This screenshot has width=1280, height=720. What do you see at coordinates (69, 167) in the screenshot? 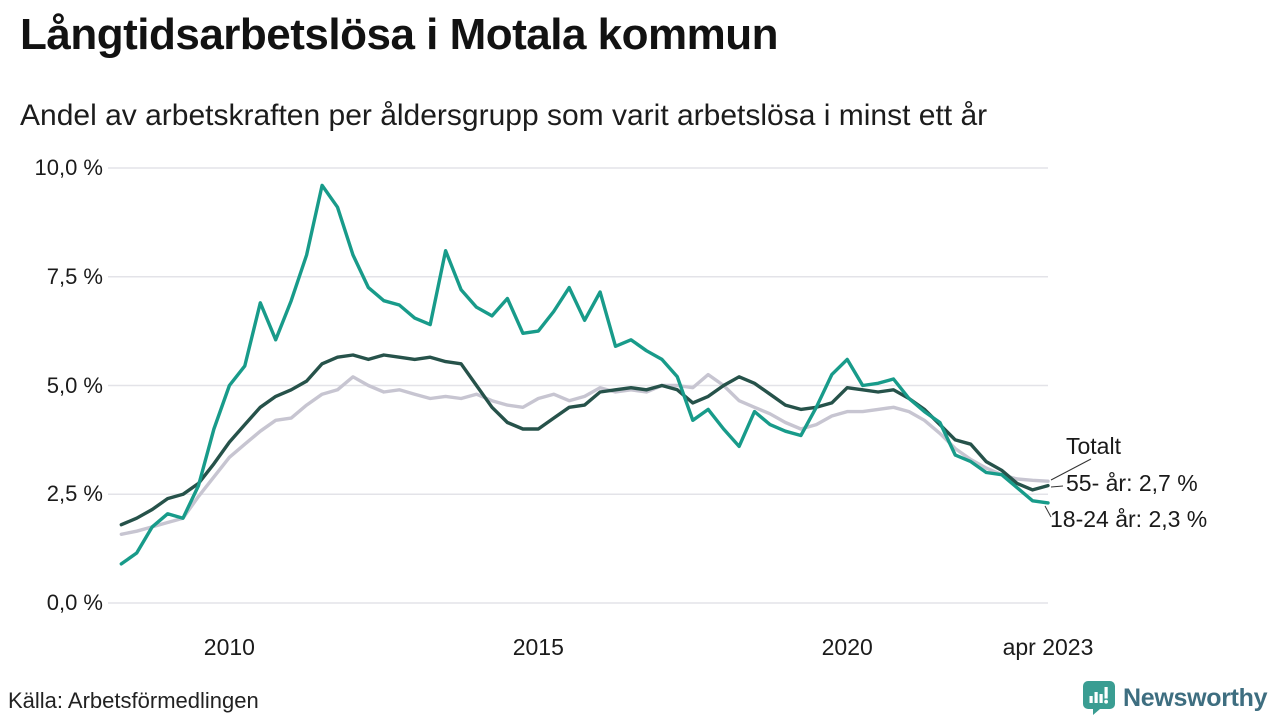
I see `y-axis-tick-label: 10,0 %` at bounding box center [69, 167].